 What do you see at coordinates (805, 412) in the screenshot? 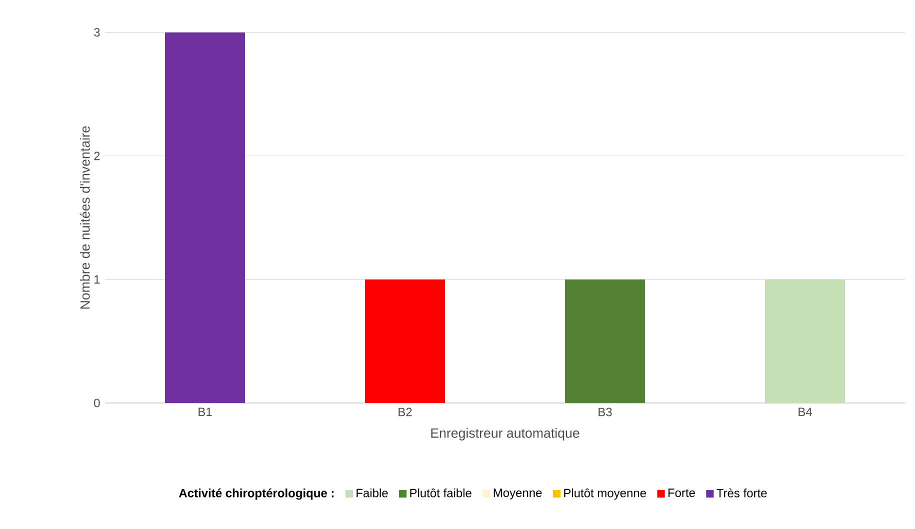
I see `x-tick-label: B4` at bounding box center [805, 412].